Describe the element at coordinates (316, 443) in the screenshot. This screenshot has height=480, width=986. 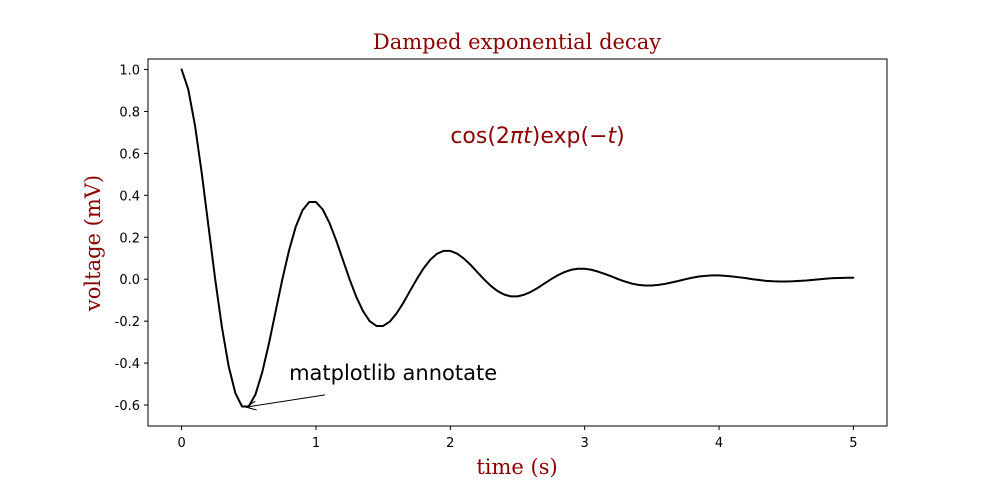
I see `x-tick-label: 1` at that location.